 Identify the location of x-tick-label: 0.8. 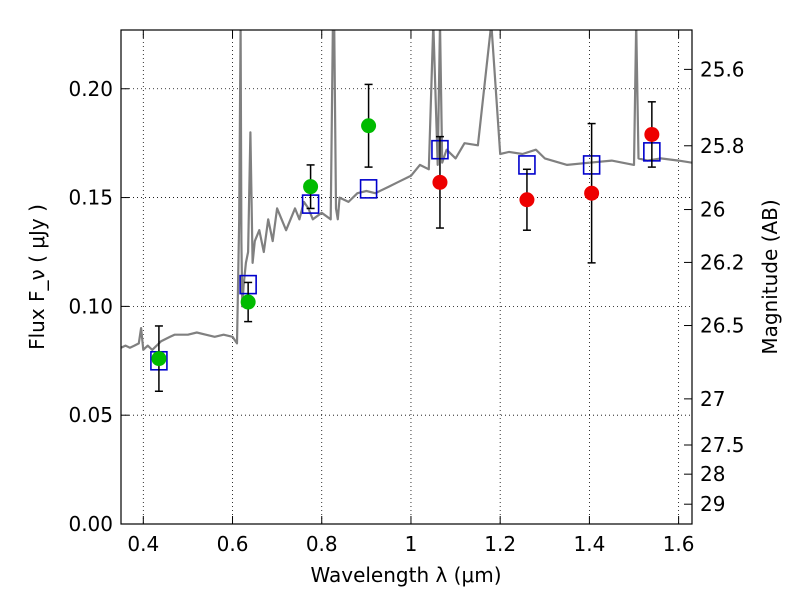
(322, 544).